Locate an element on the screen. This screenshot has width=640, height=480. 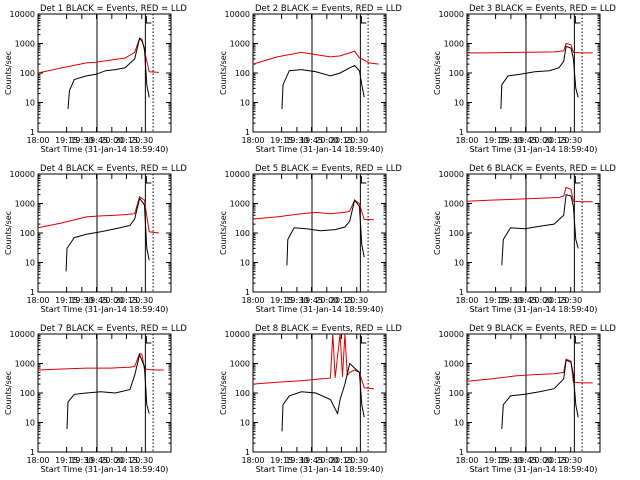
chart-title: Det 2 BLACK = Events, RED = LLD is located at coordinates (328, 9).